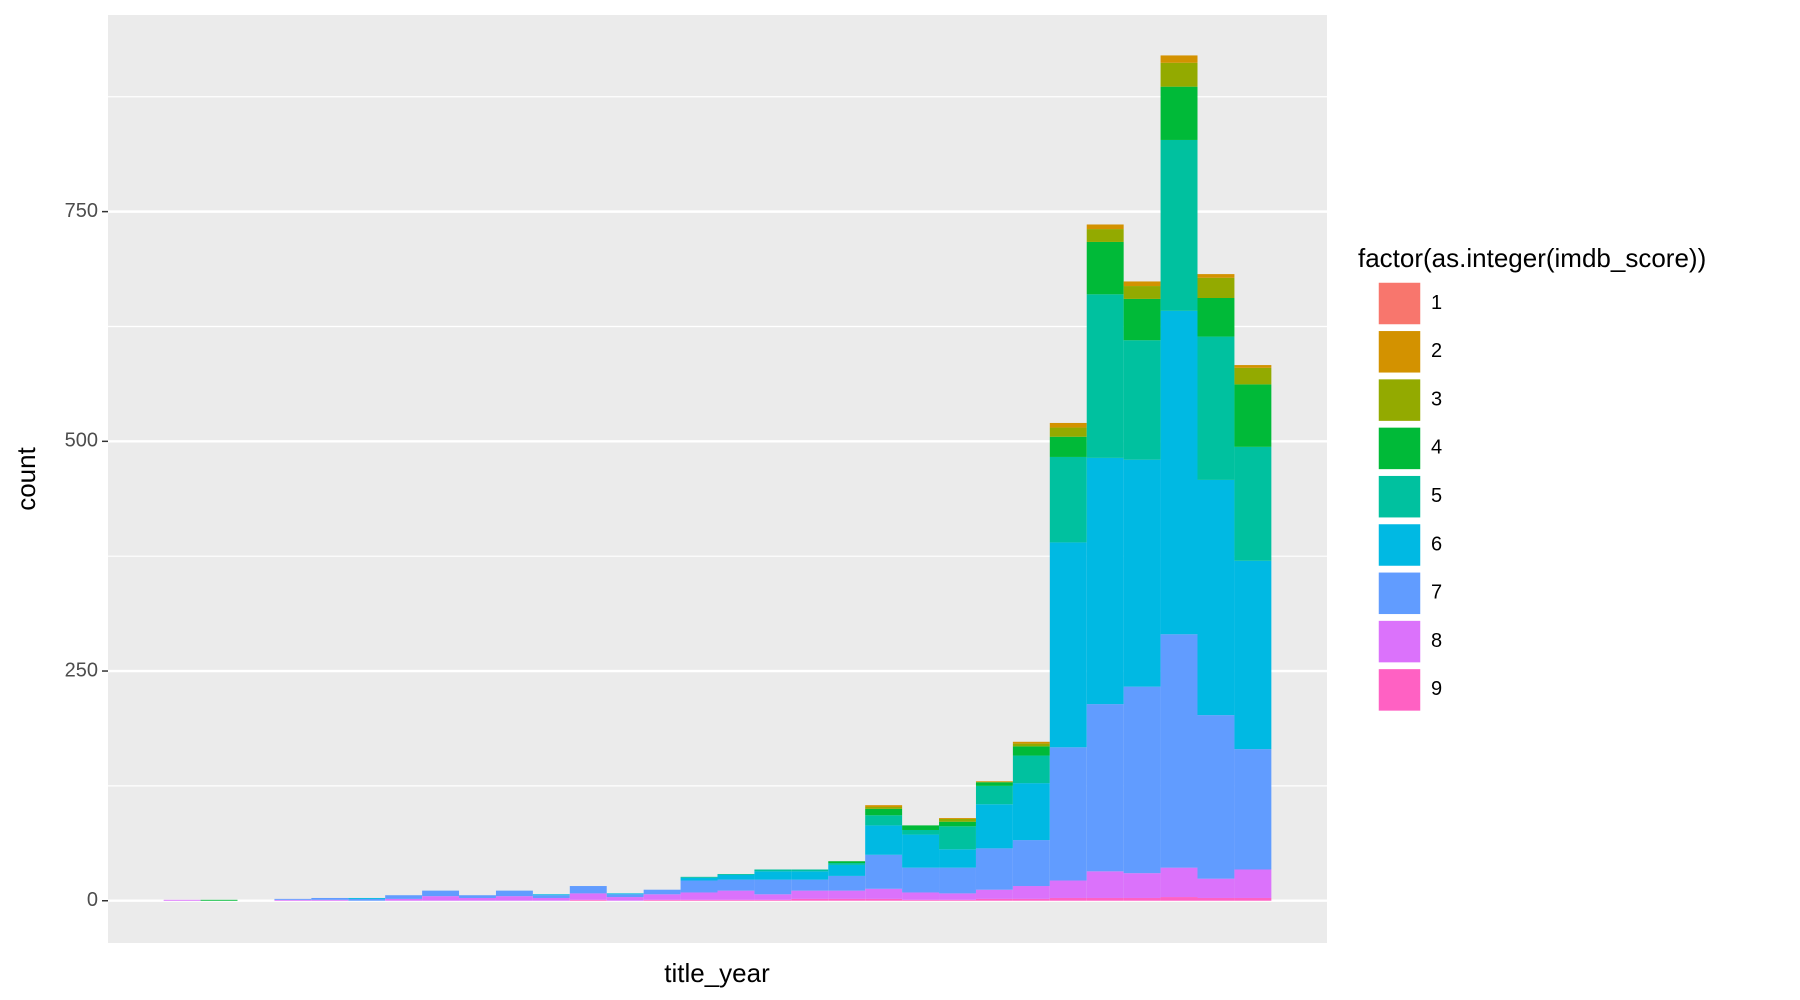 The image size is (1800, 1000). What do you see at coordinates (1532, 258) in the screenshot?
I see `legend-title: factor(as.integer(imdb_score))` at bounding box center [1532, 258].